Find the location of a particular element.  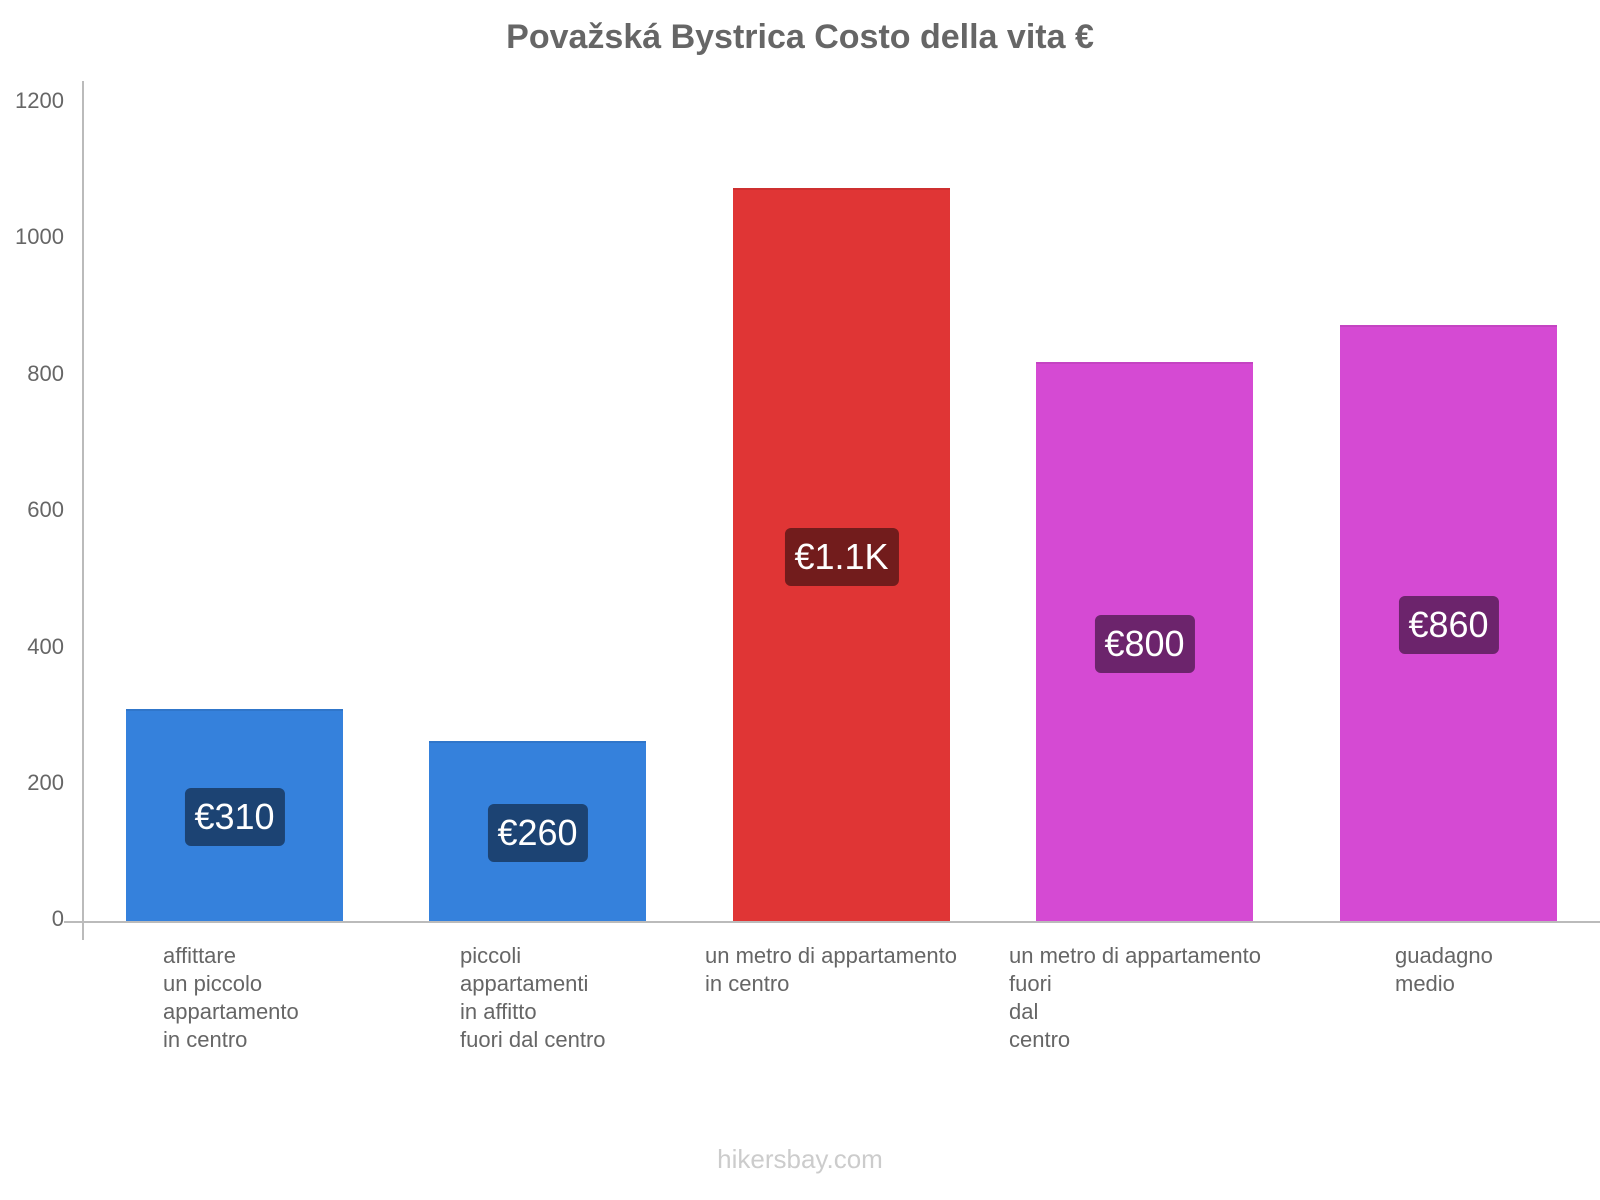

bar-value-label: €860 is located at coordinates (1448, 624).